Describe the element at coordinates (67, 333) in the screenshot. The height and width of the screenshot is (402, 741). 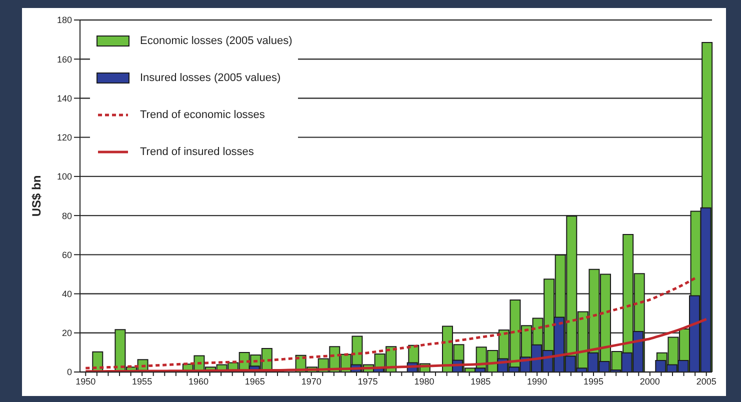
I see `y-tick-label: 20` at that location.